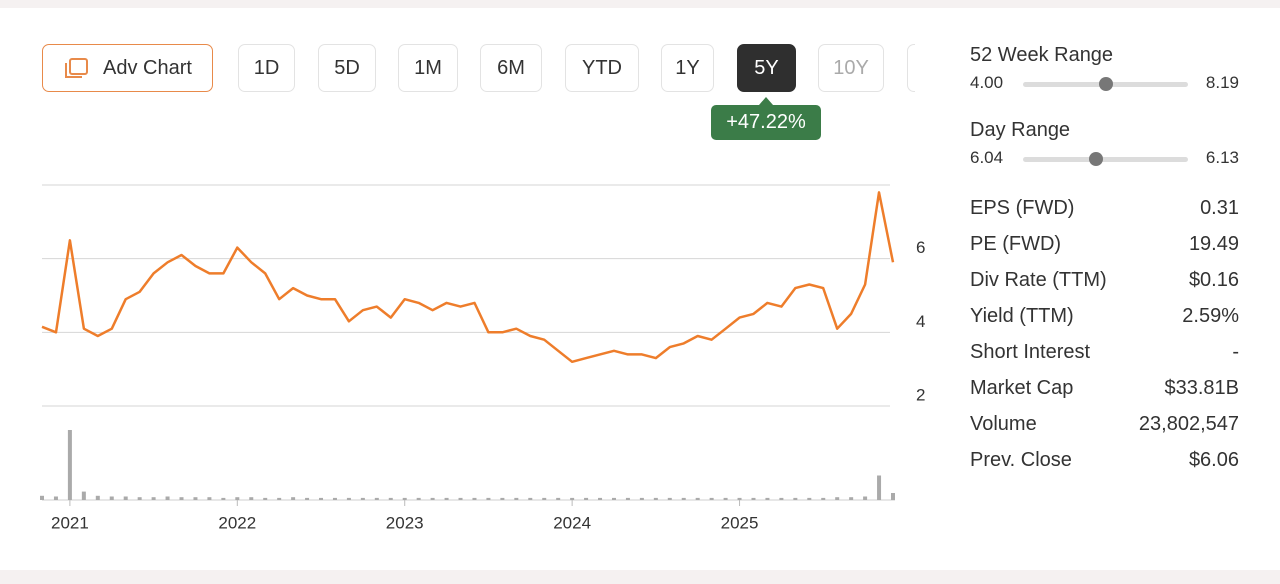 The height and width of the screenshot is (584, 1280). Describe the element at coordinates (1021, 460) in the screenshot. I see `stat-label: Prev. Close` at that location.